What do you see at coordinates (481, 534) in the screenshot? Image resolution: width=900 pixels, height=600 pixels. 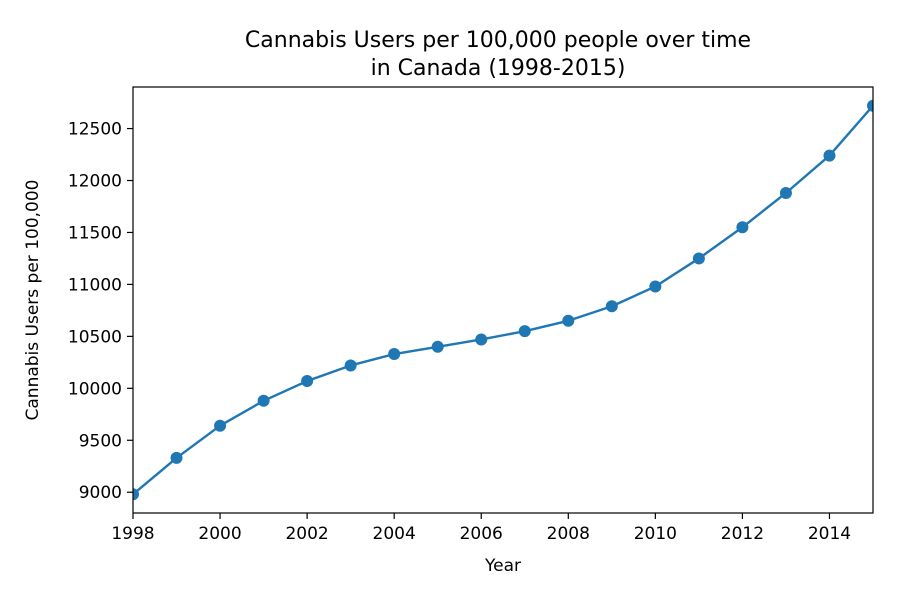 I see `x-tick-label: 2006` at bounding box center [481, 534].